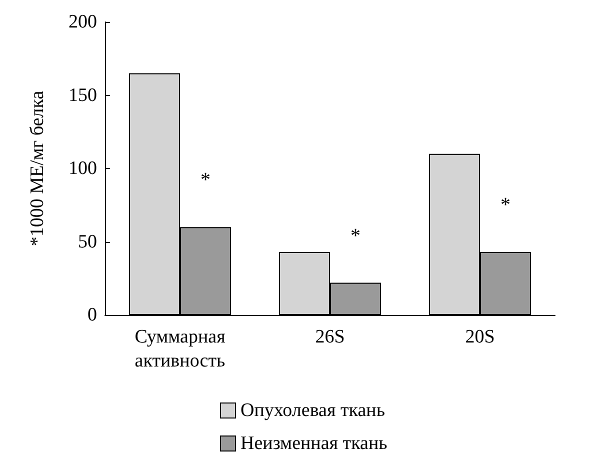  I want to click on y-tick-label: 200, so click(82, 22).